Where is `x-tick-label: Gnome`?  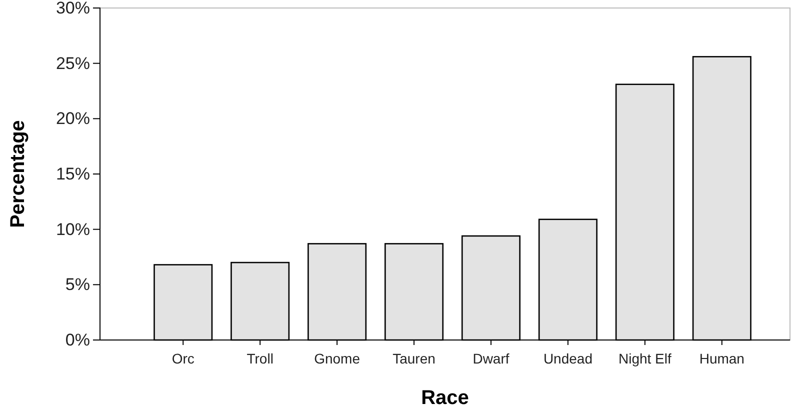
x-tick-label: Gnome is located at coordinates (337, 358).